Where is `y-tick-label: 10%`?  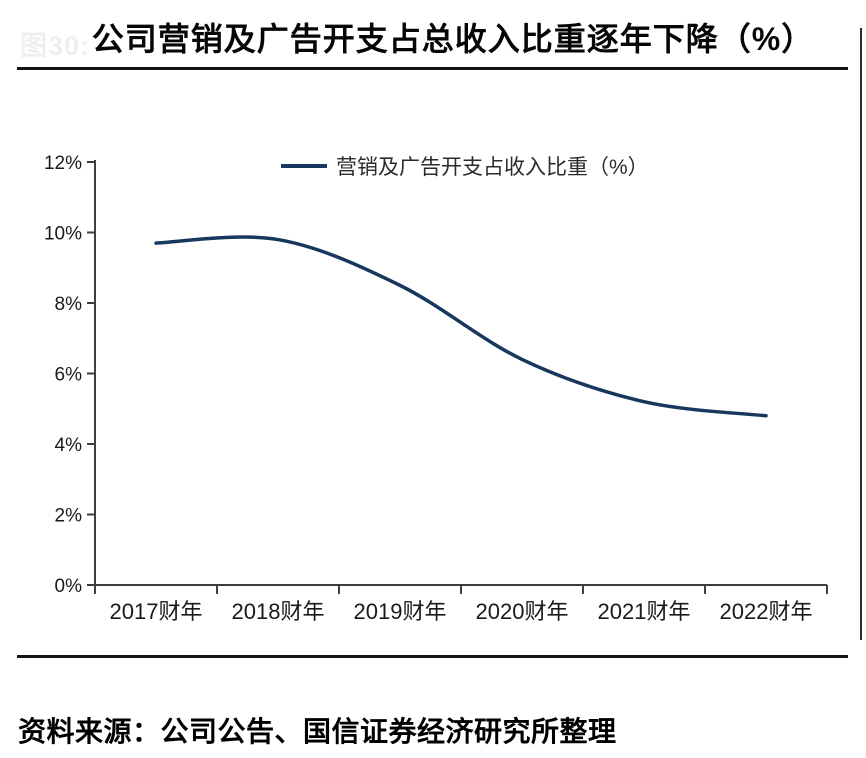 y-tick-label: 10% is located at coordinates (63, 234).